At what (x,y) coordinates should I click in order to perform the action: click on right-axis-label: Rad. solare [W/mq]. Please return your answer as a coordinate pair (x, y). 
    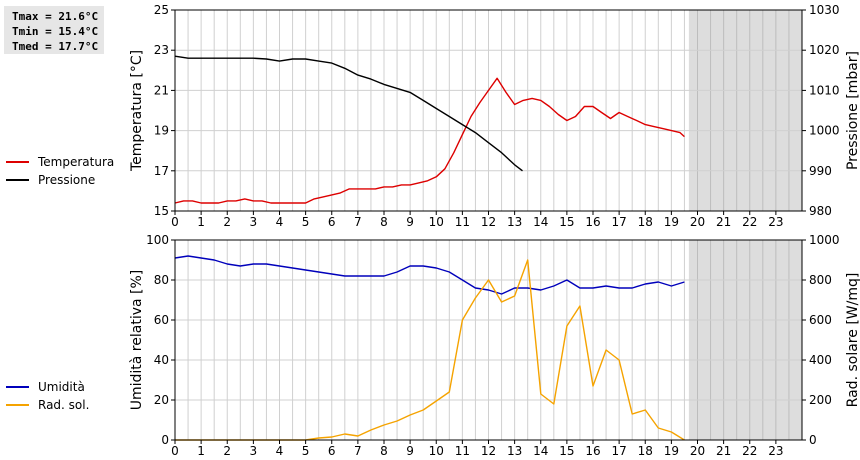
    Looking at the image, I should click on (852, 340).